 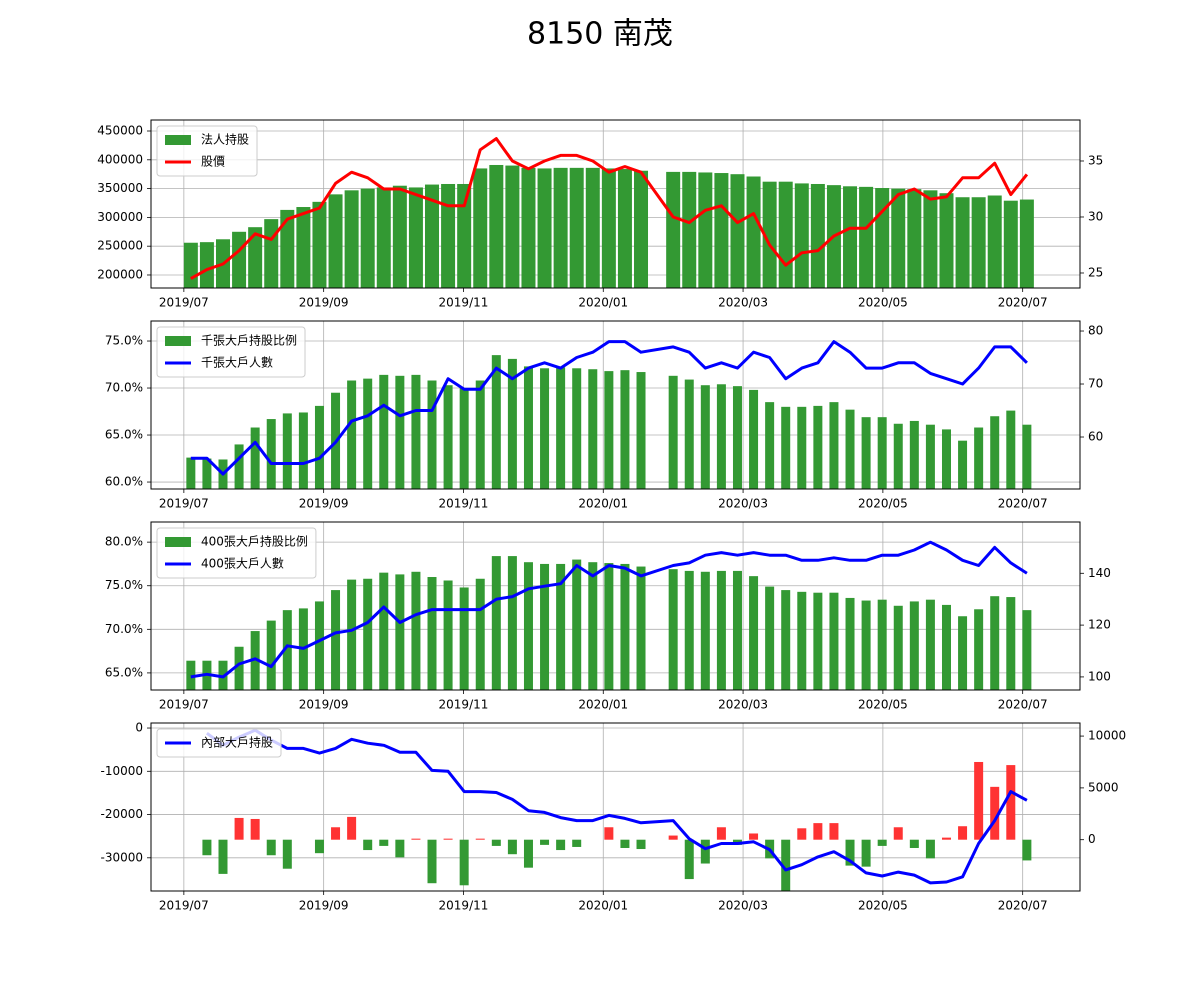 I want to click on y-tick-label: 60.0%, so click(x=124, y=482).